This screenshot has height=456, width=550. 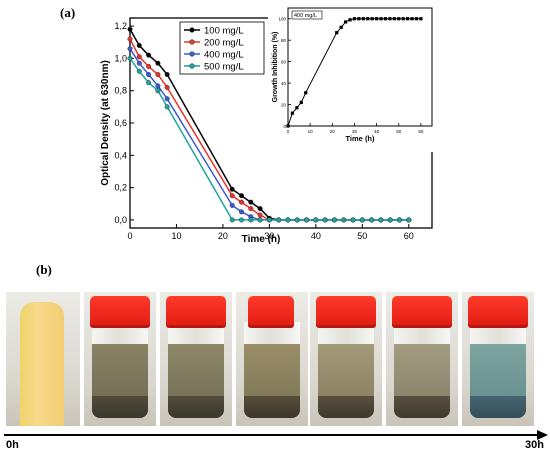 What do you see at coordinates (360, 138) in the screenshot?
I see `inset-x-axis-label: Time (h)` at bounding box center [360, 138].